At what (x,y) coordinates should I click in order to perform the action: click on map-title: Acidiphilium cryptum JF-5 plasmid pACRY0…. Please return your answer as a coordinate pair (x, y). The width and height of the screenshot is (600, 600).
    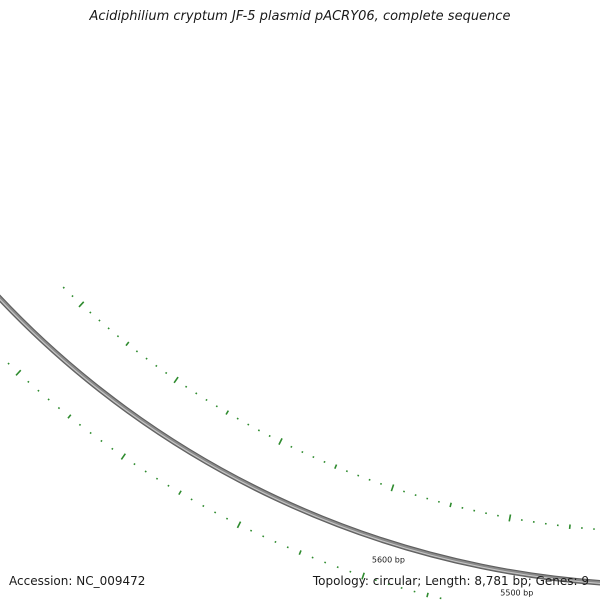
    Looking at the image, I should click on (300, 16).